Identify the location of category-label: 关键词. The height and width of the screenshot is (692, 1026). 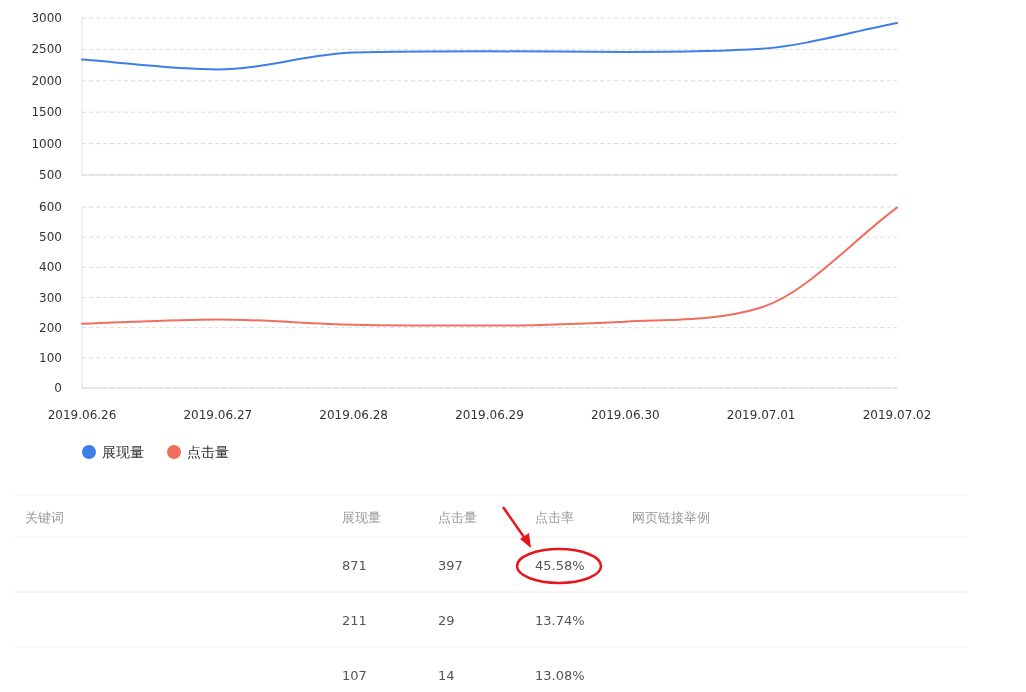
(44, 517).